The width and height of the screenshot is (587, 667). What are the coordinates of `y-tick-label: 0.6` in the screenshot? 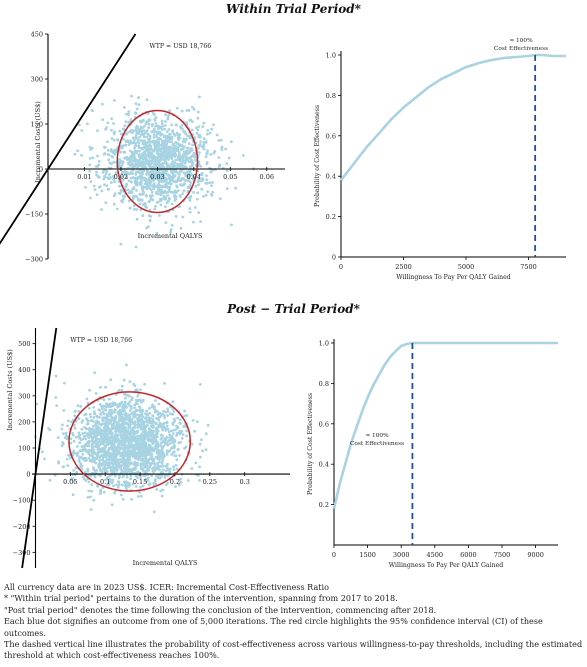 It's located at (324, 424).